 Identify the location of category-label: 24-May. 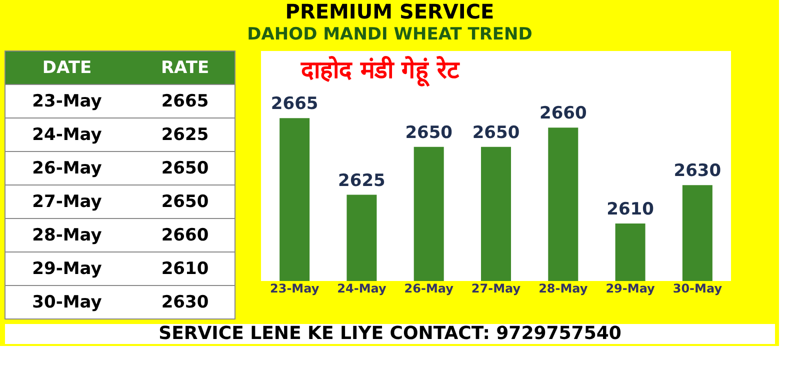
(67, 134).